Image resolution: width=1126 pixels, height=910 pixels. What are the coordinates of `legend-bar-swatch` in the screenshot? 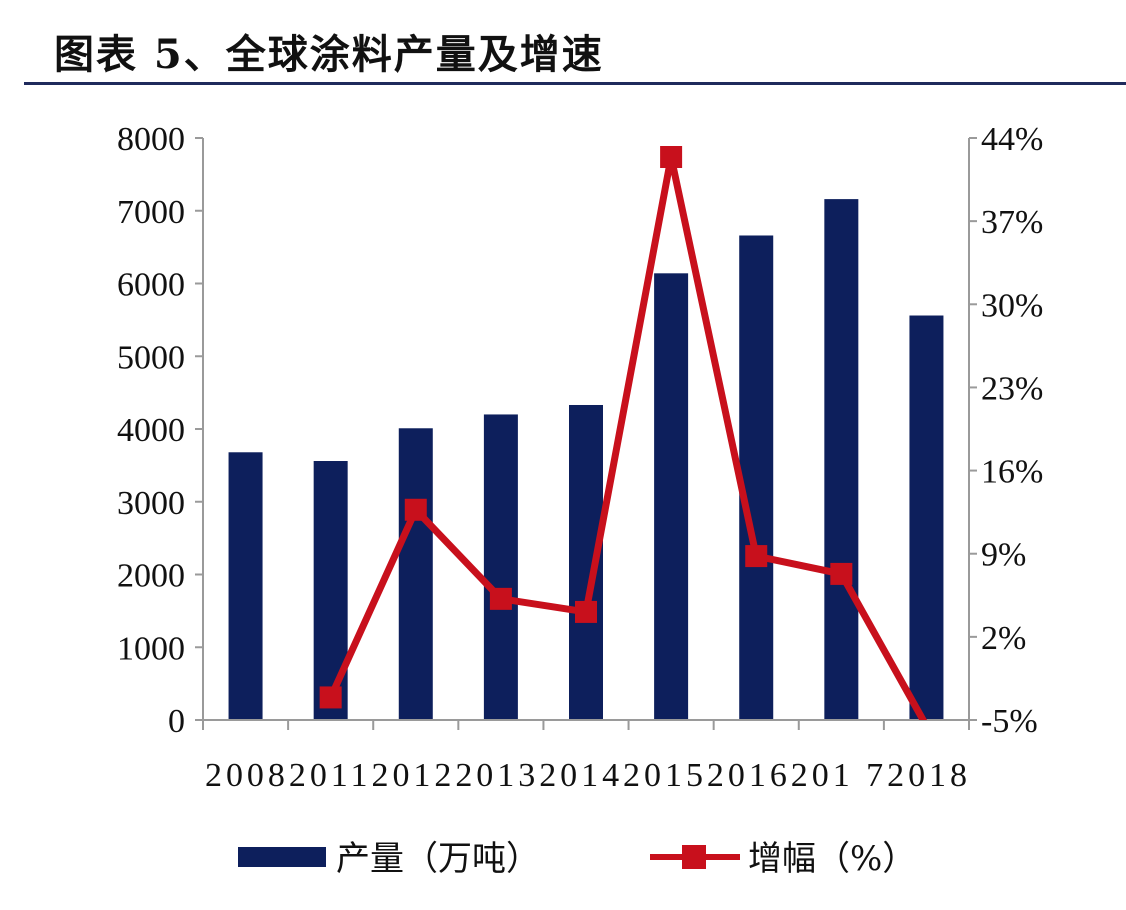 It's located at (282, 857).